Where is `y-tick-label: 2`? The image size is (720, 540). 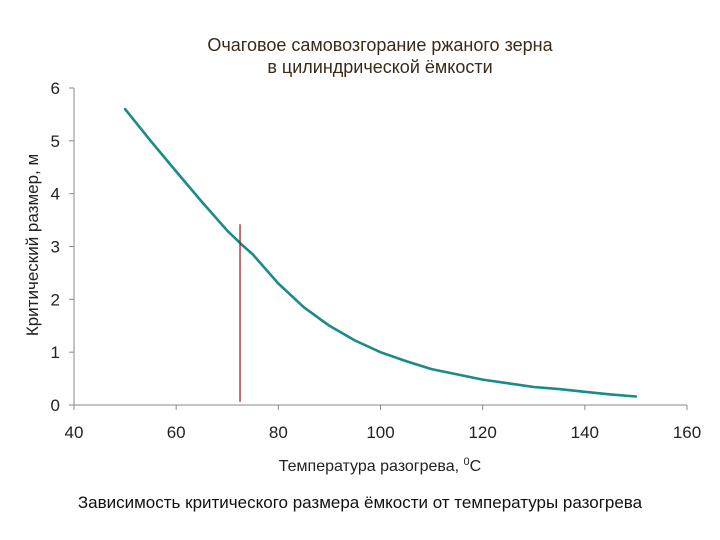 y-tick-label: 2 is located at coordinates (55, 299).